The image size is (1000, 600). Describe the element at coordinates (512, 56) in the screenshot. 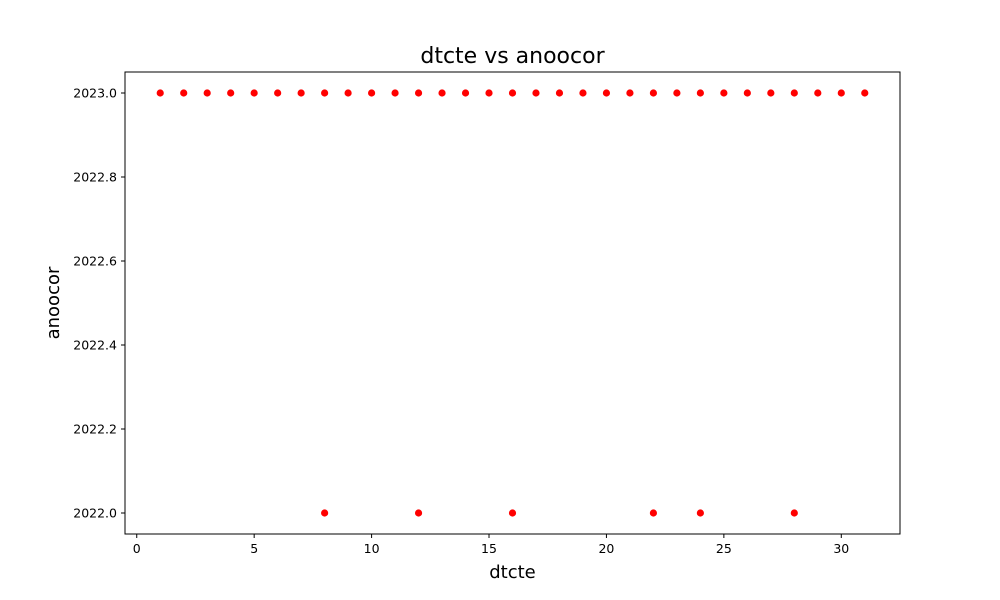

I see `chart-title: dtcte vs anoocor` at that location.